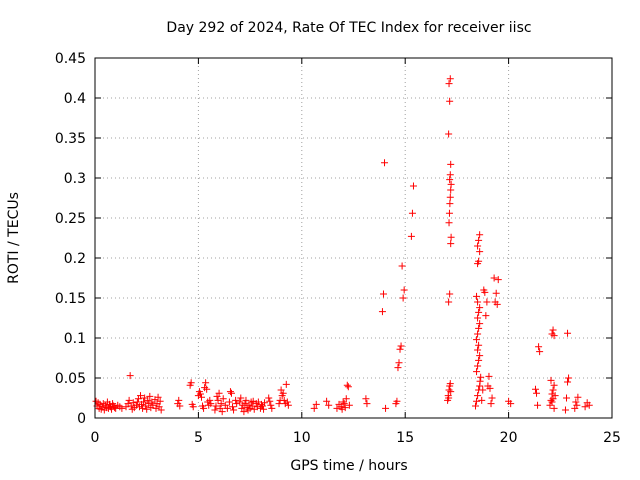 The image size is (640, 480). What do you see at coordinates (95, 438) in the screenshot?
I see `x-tick-label: 0` at bounding box center [95, 438].